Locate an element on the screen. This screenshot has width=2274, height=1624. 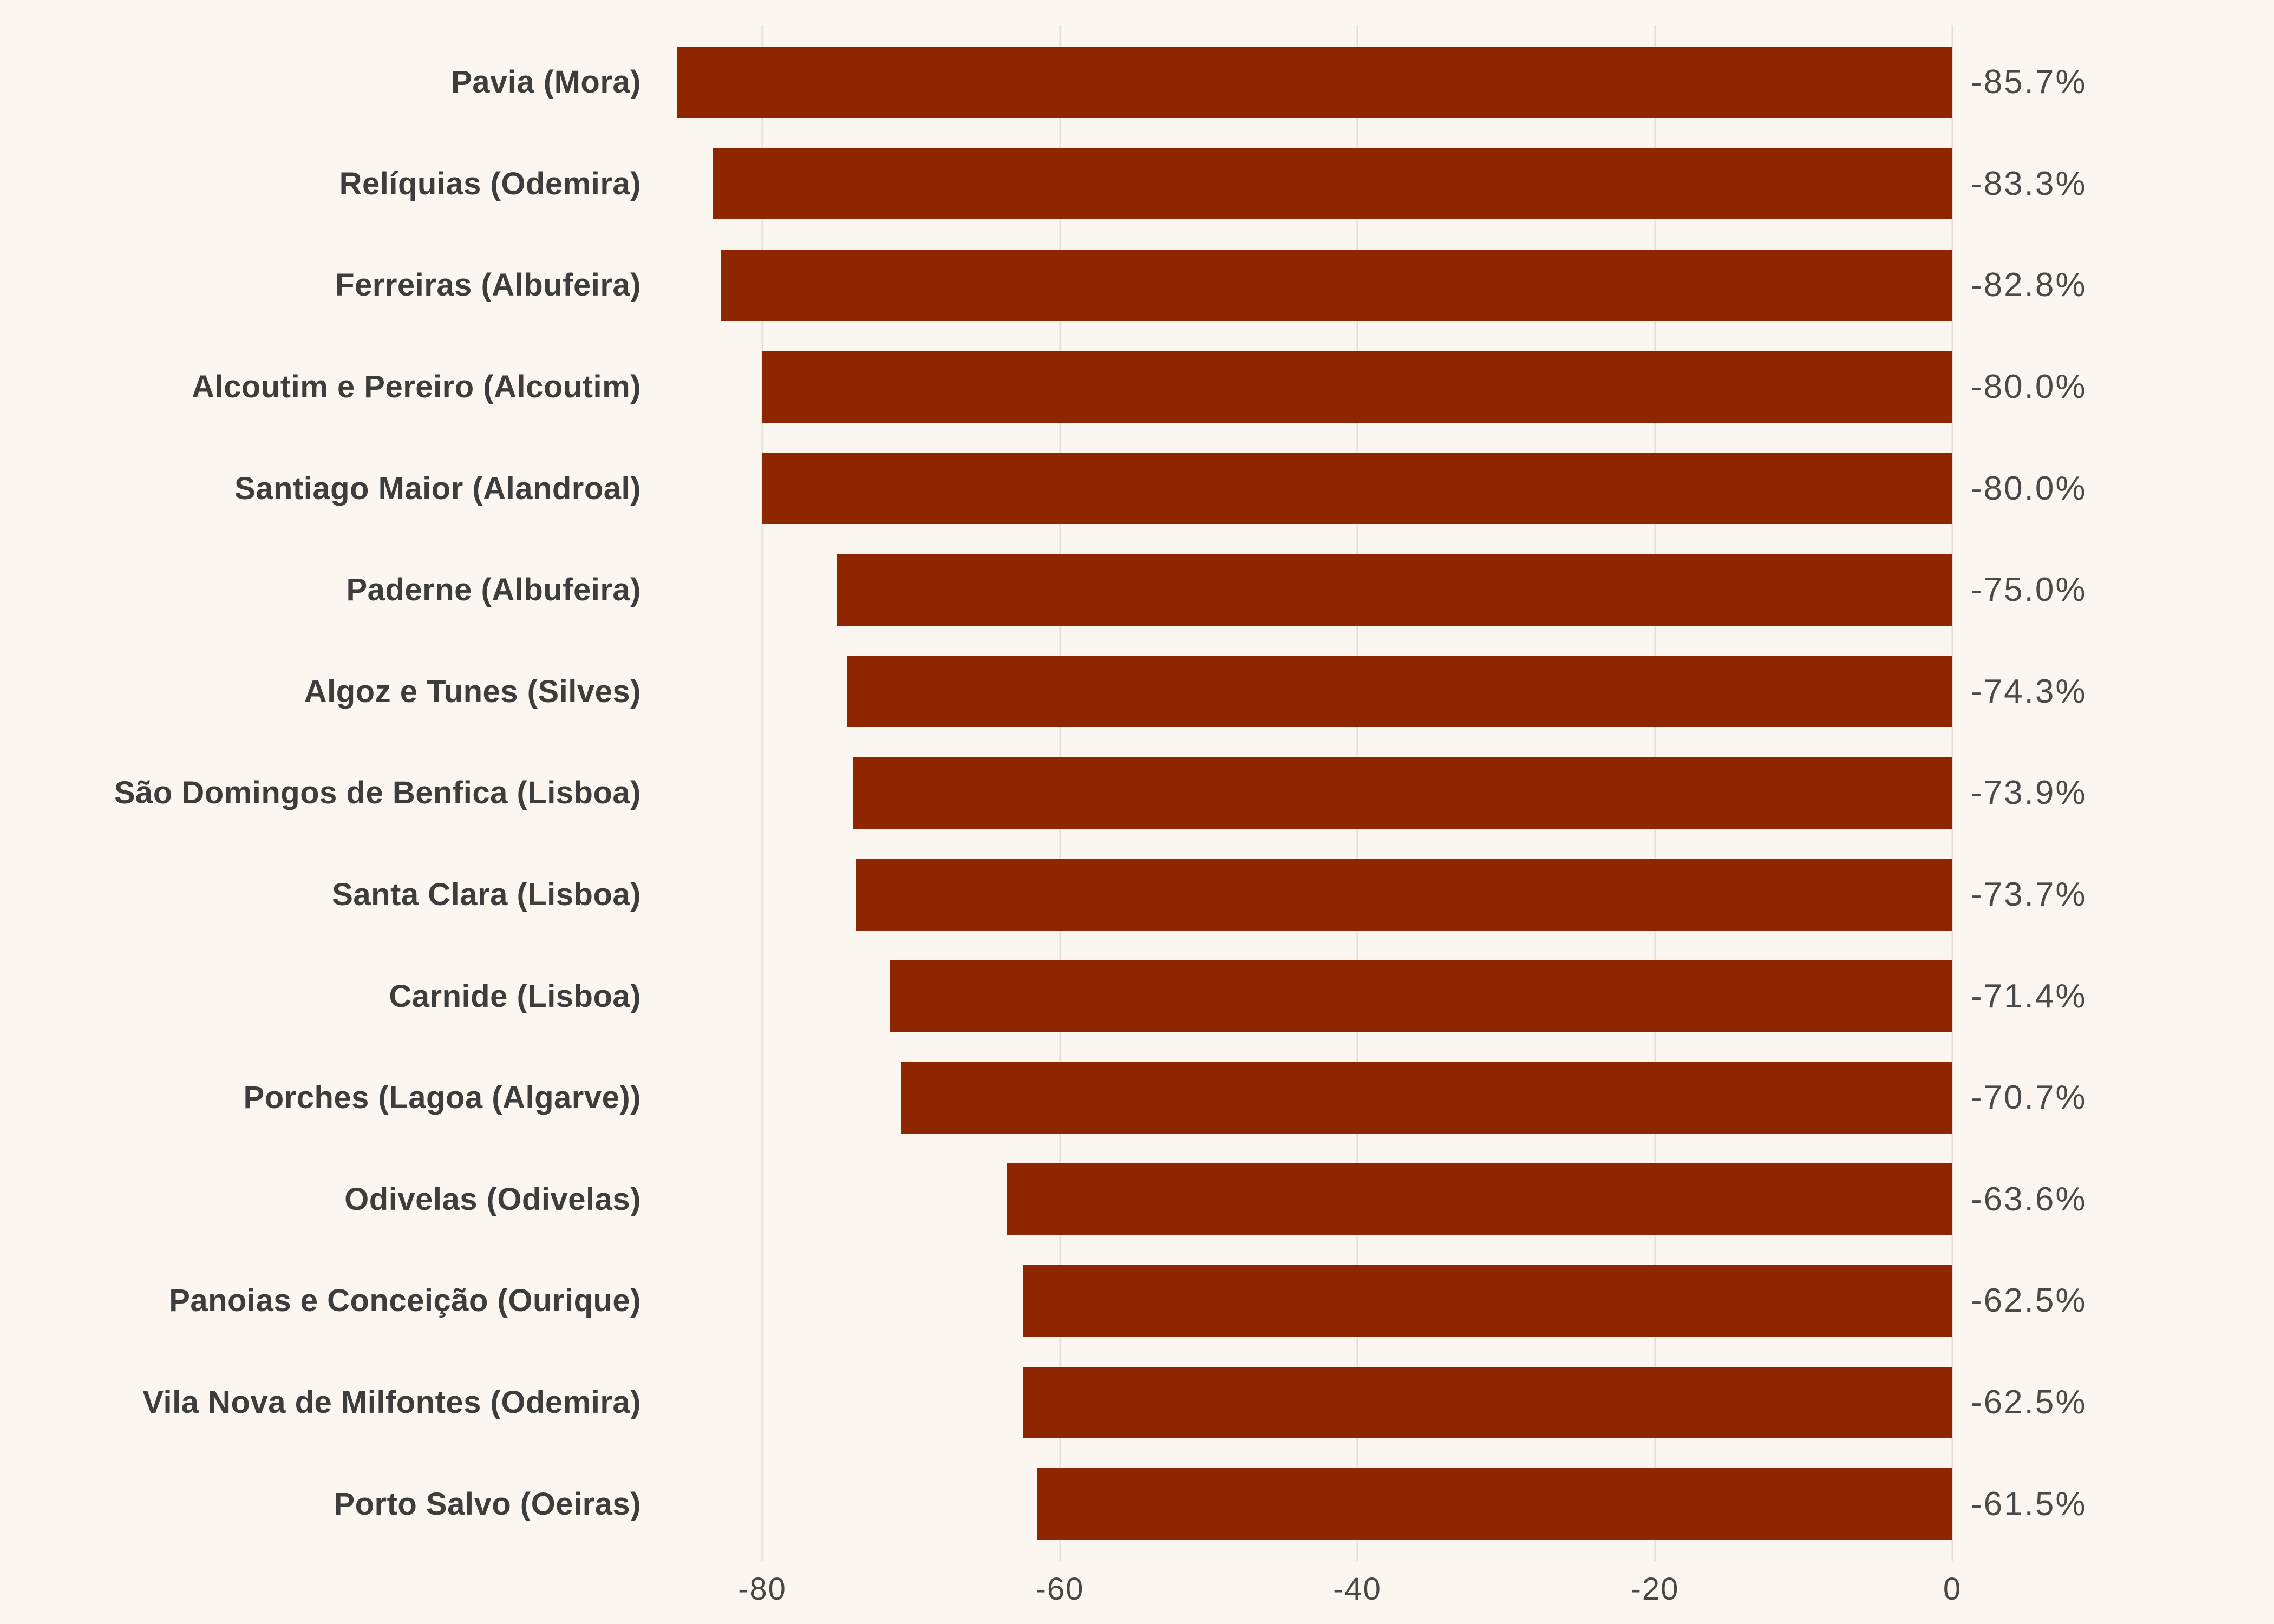
chart-row: São Domingos de Benfica (Lisboa) -73.9% is located at coordinates (1137, 793).